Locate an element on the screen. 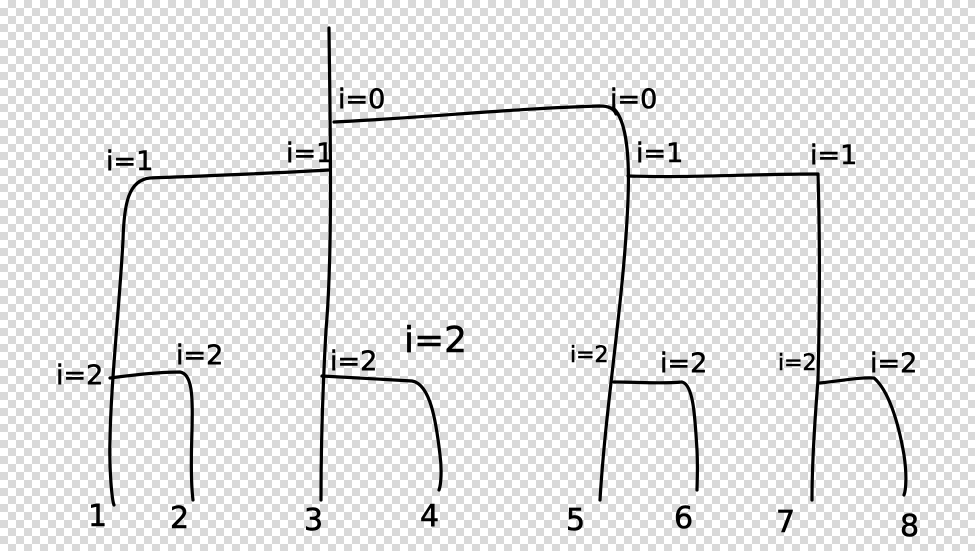  label-i2-7: i=2 is located at coordinates (797, 363).